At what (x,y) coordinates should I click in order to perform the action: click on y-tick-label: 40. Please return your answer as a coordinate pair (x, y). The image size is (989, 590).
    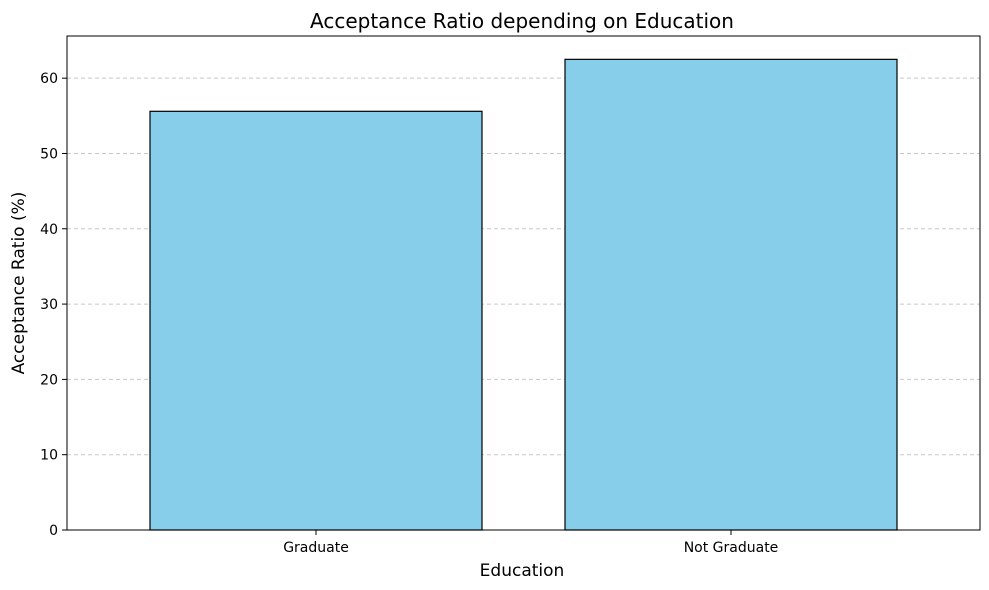
    Looking at the image, I should click on (49, 230).